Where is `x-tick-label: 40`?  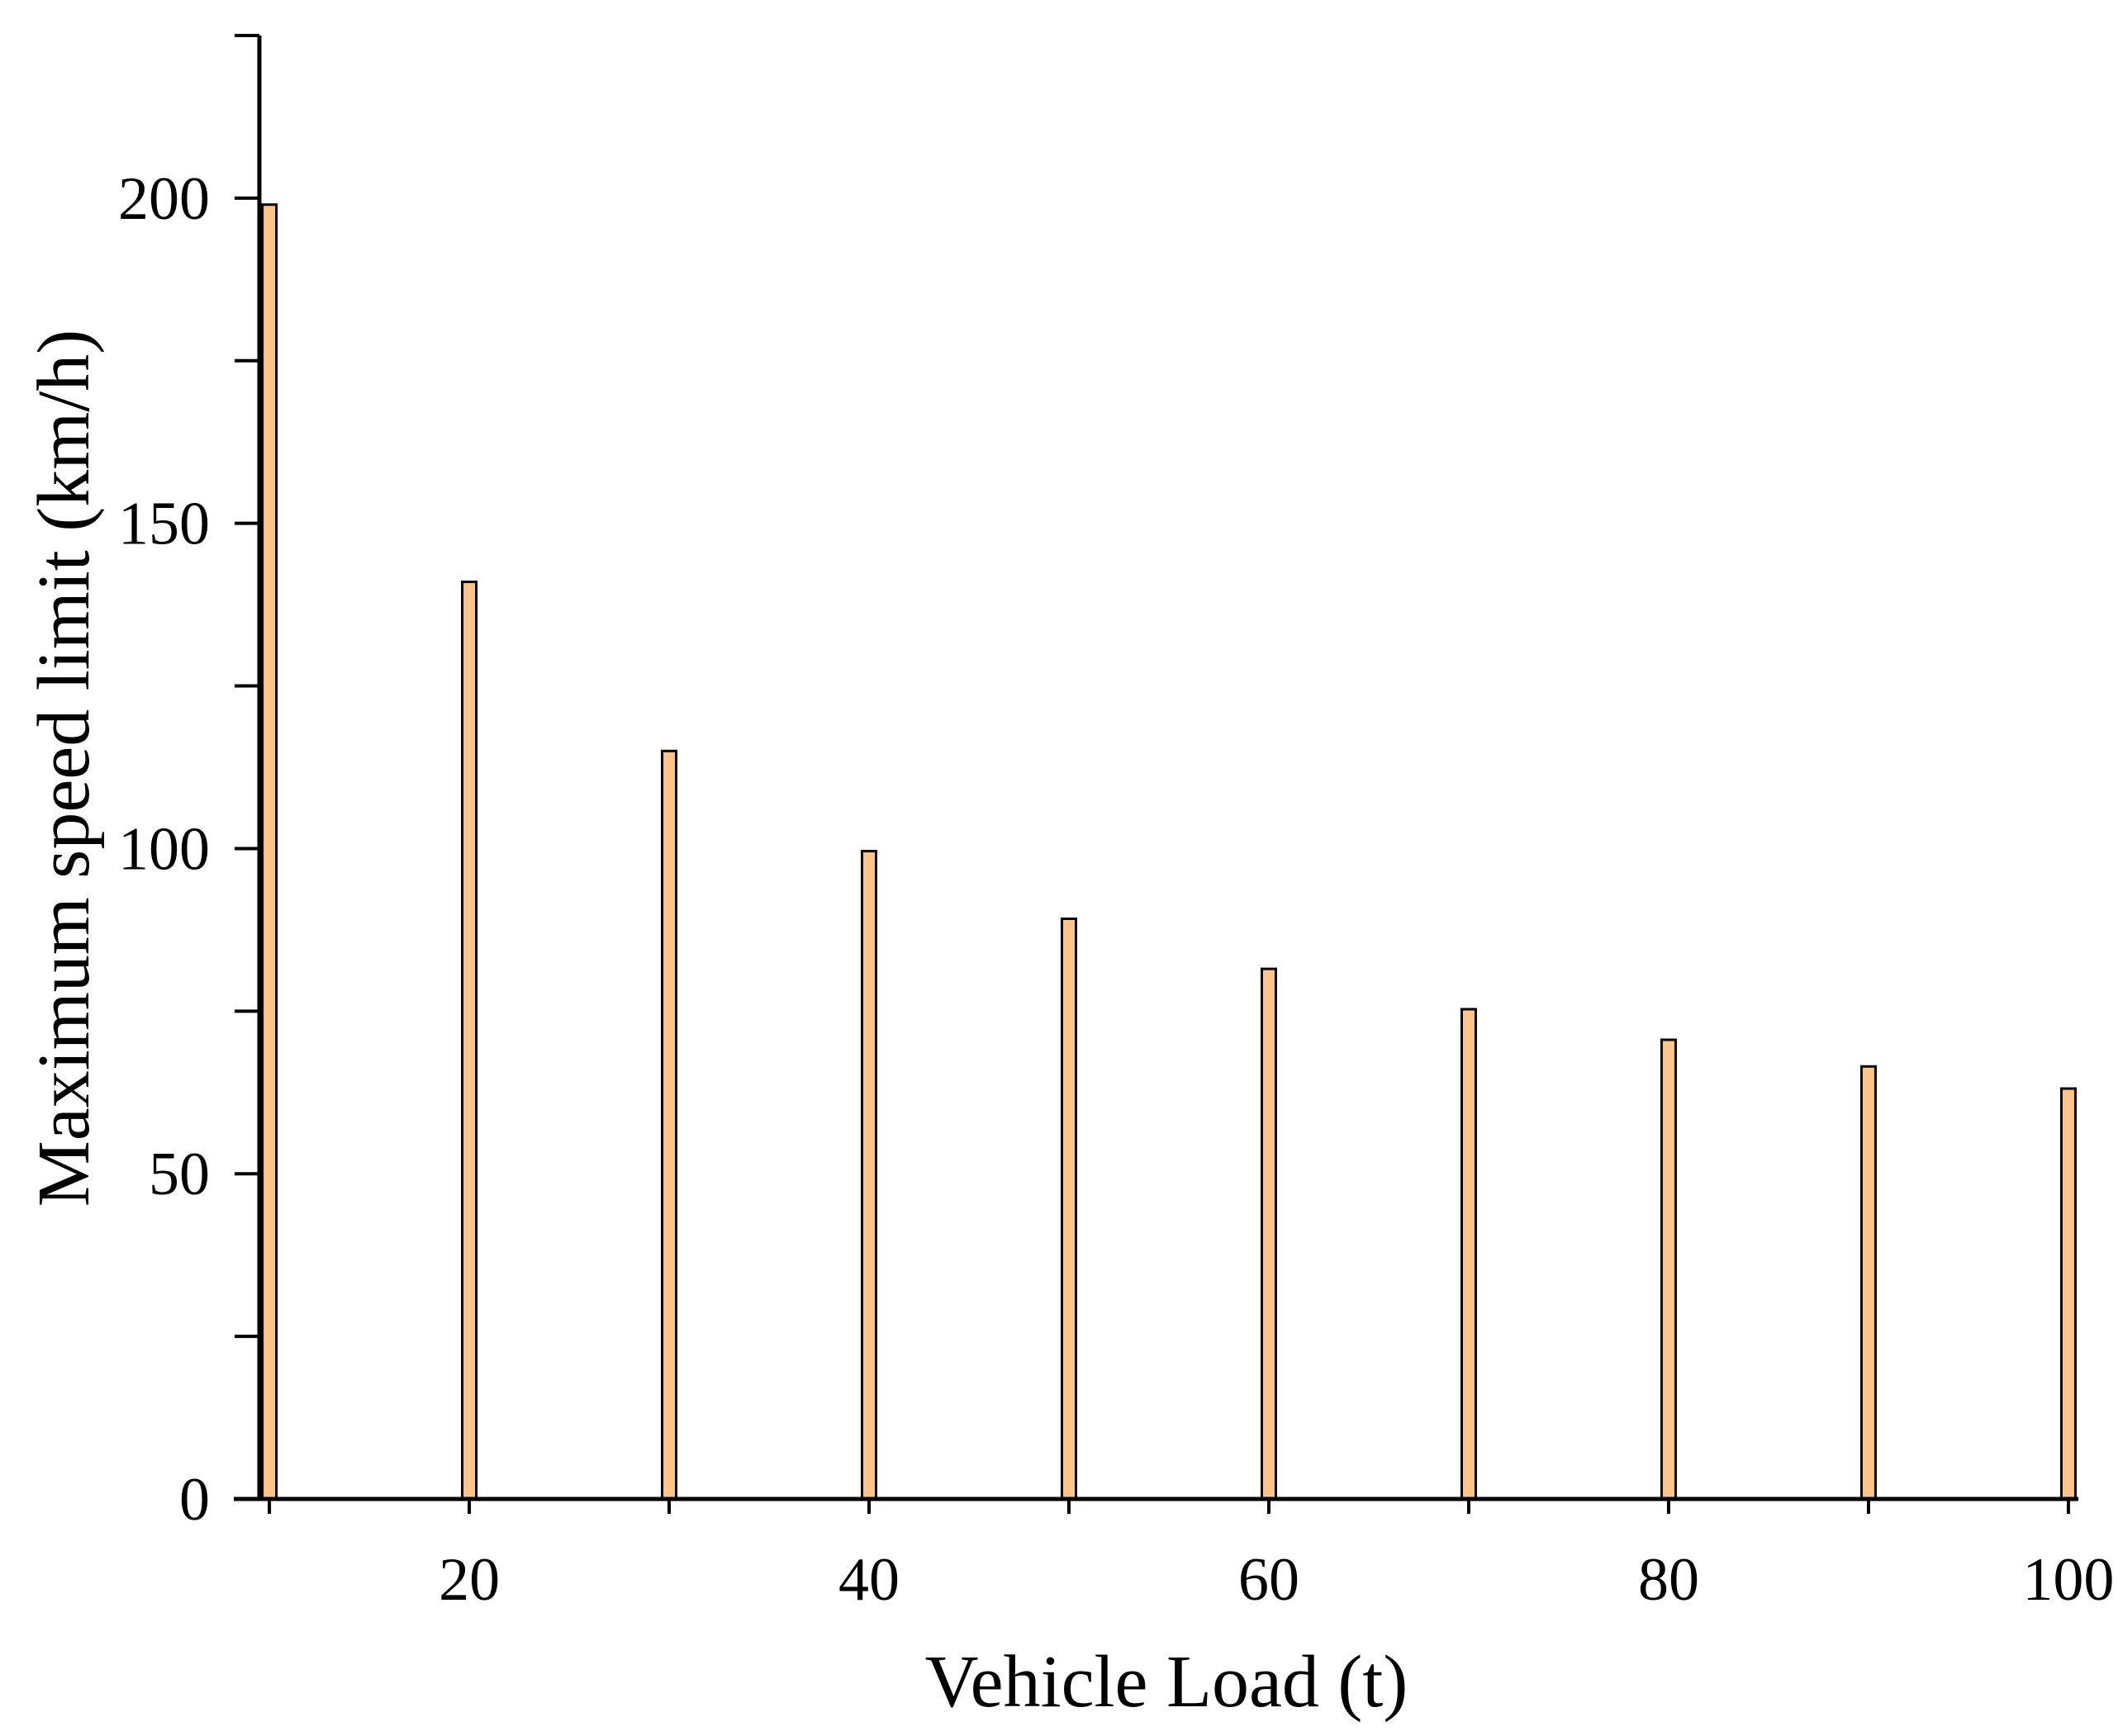
x-tick-label: 40 is located at coordinates (869, 1580).